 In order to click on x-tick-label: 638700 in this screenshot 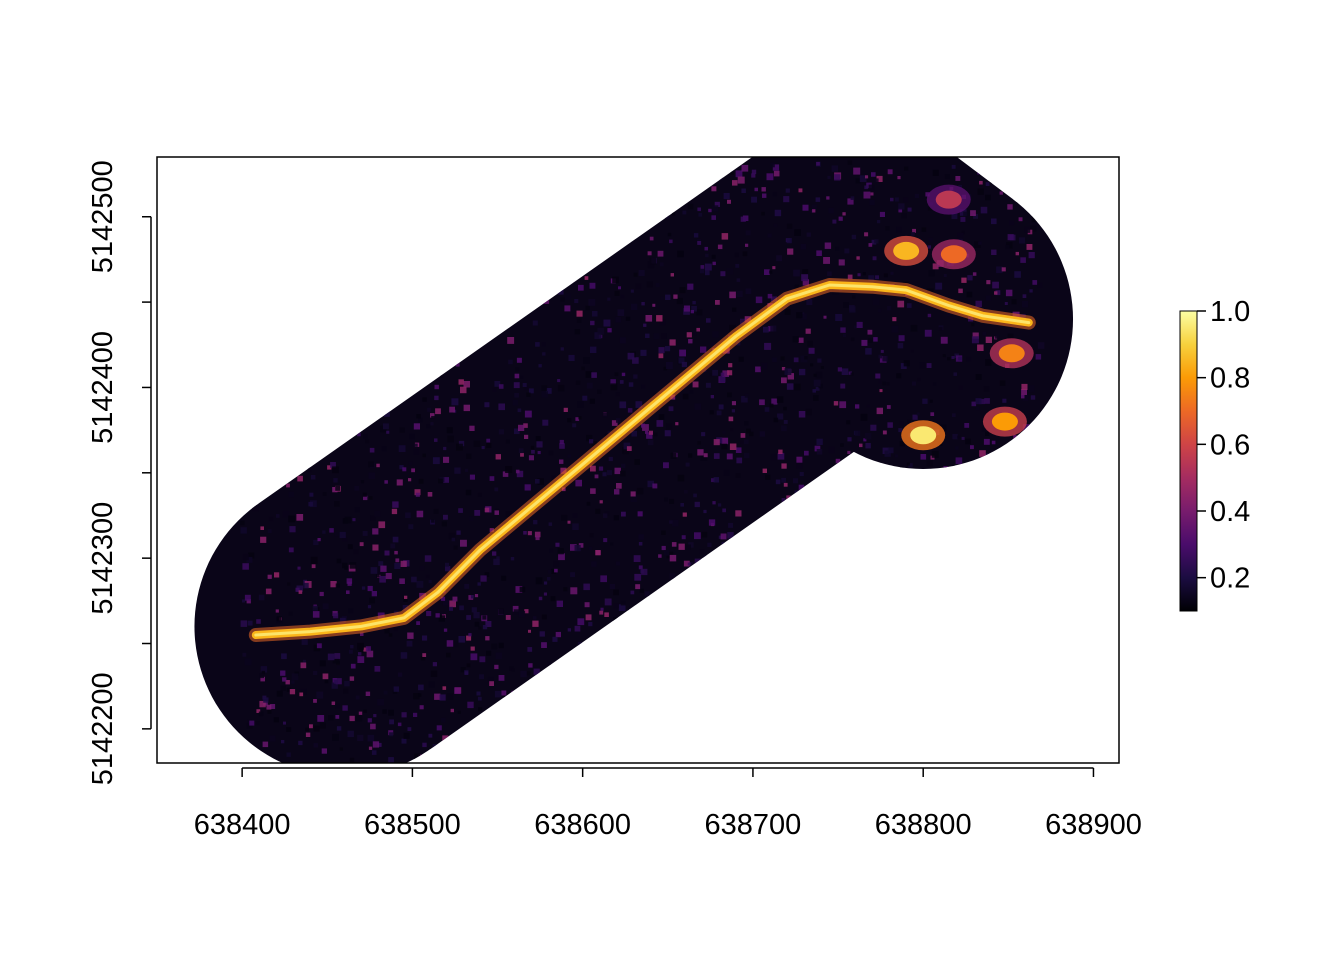, I will do `click(753, 825)`.